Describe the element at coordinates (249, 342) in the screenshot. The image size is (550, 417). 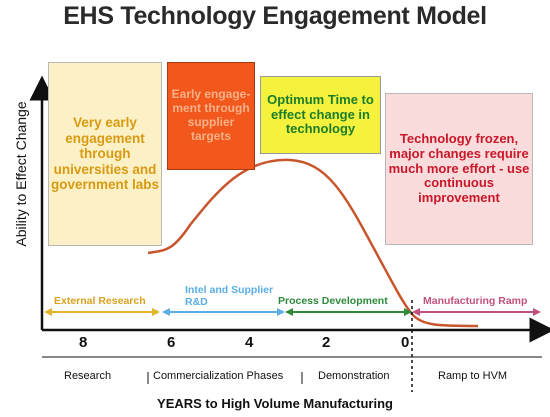
I see `year-tick: 4` at that location.